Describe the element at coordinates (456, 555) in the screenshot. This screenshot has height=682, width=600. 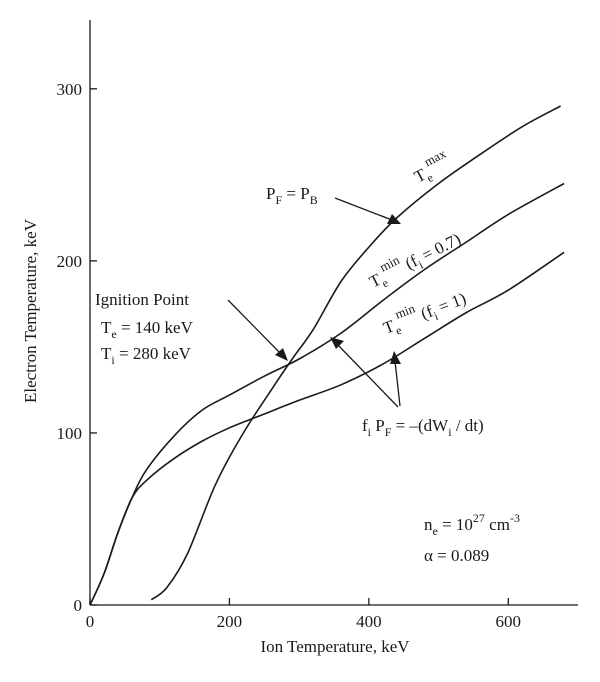
I see `alpha-label: α = 0.089` at that location.